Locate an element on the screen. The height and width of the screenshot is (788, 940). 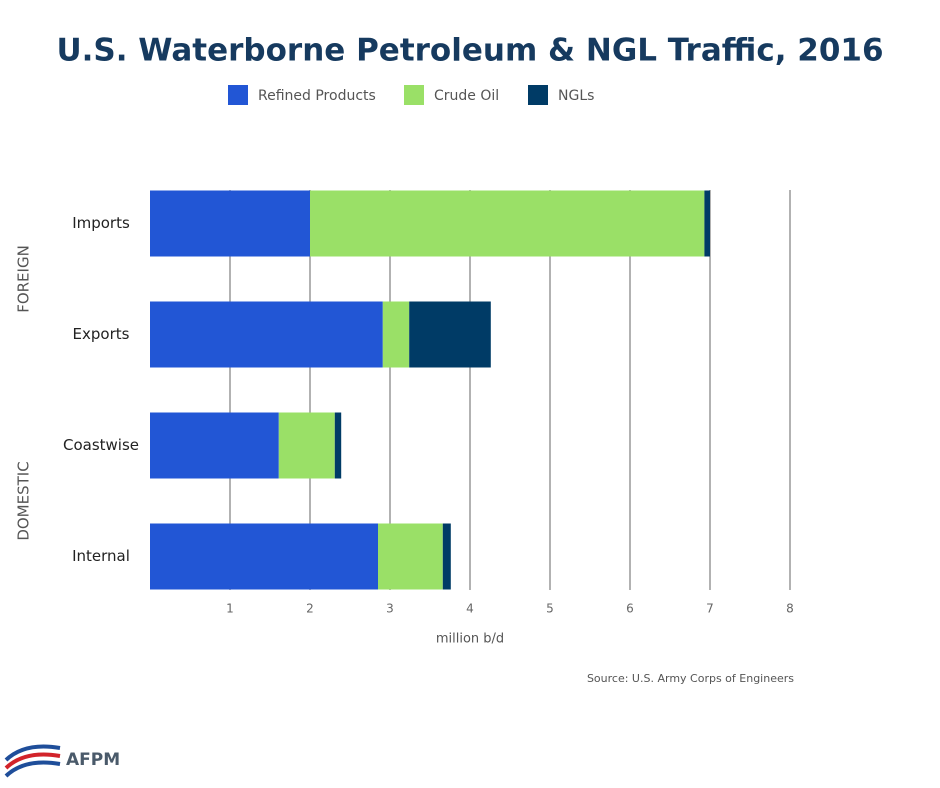
x-axis-label: million b/d is located at coordinates (470, 639).